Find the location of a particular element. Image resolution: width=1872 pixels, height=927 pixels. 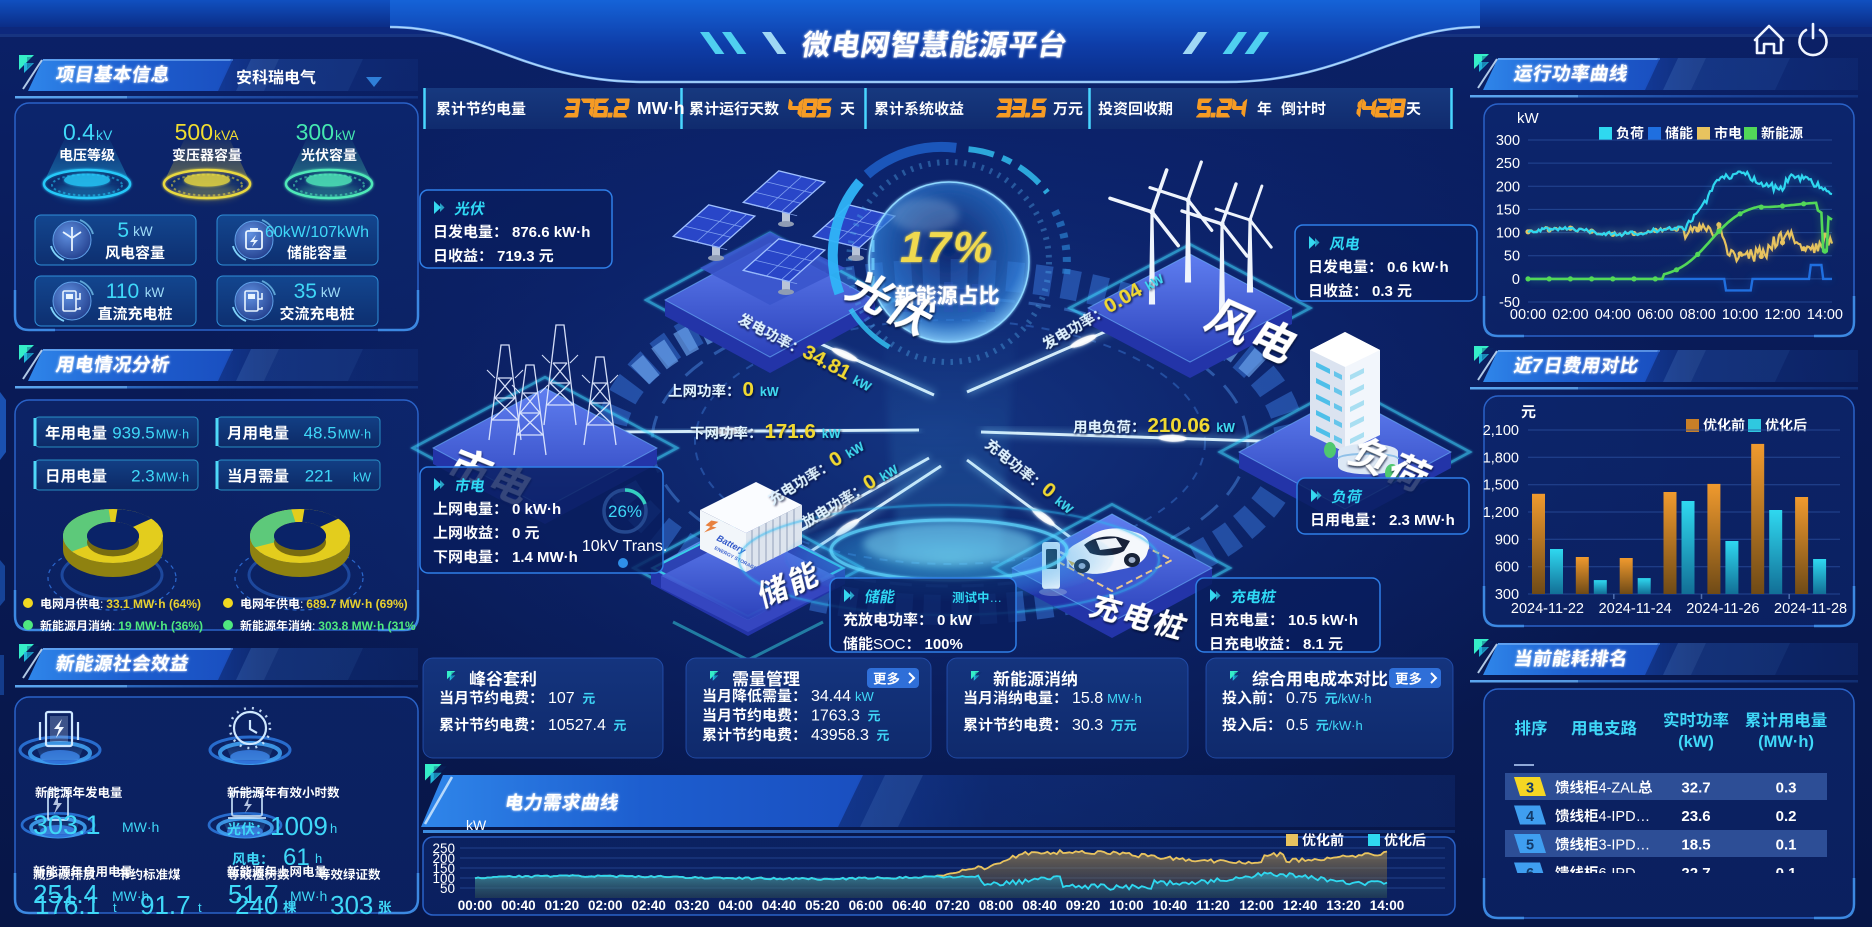

svg-text: 8.1 is located at coordinates (1313, 644).